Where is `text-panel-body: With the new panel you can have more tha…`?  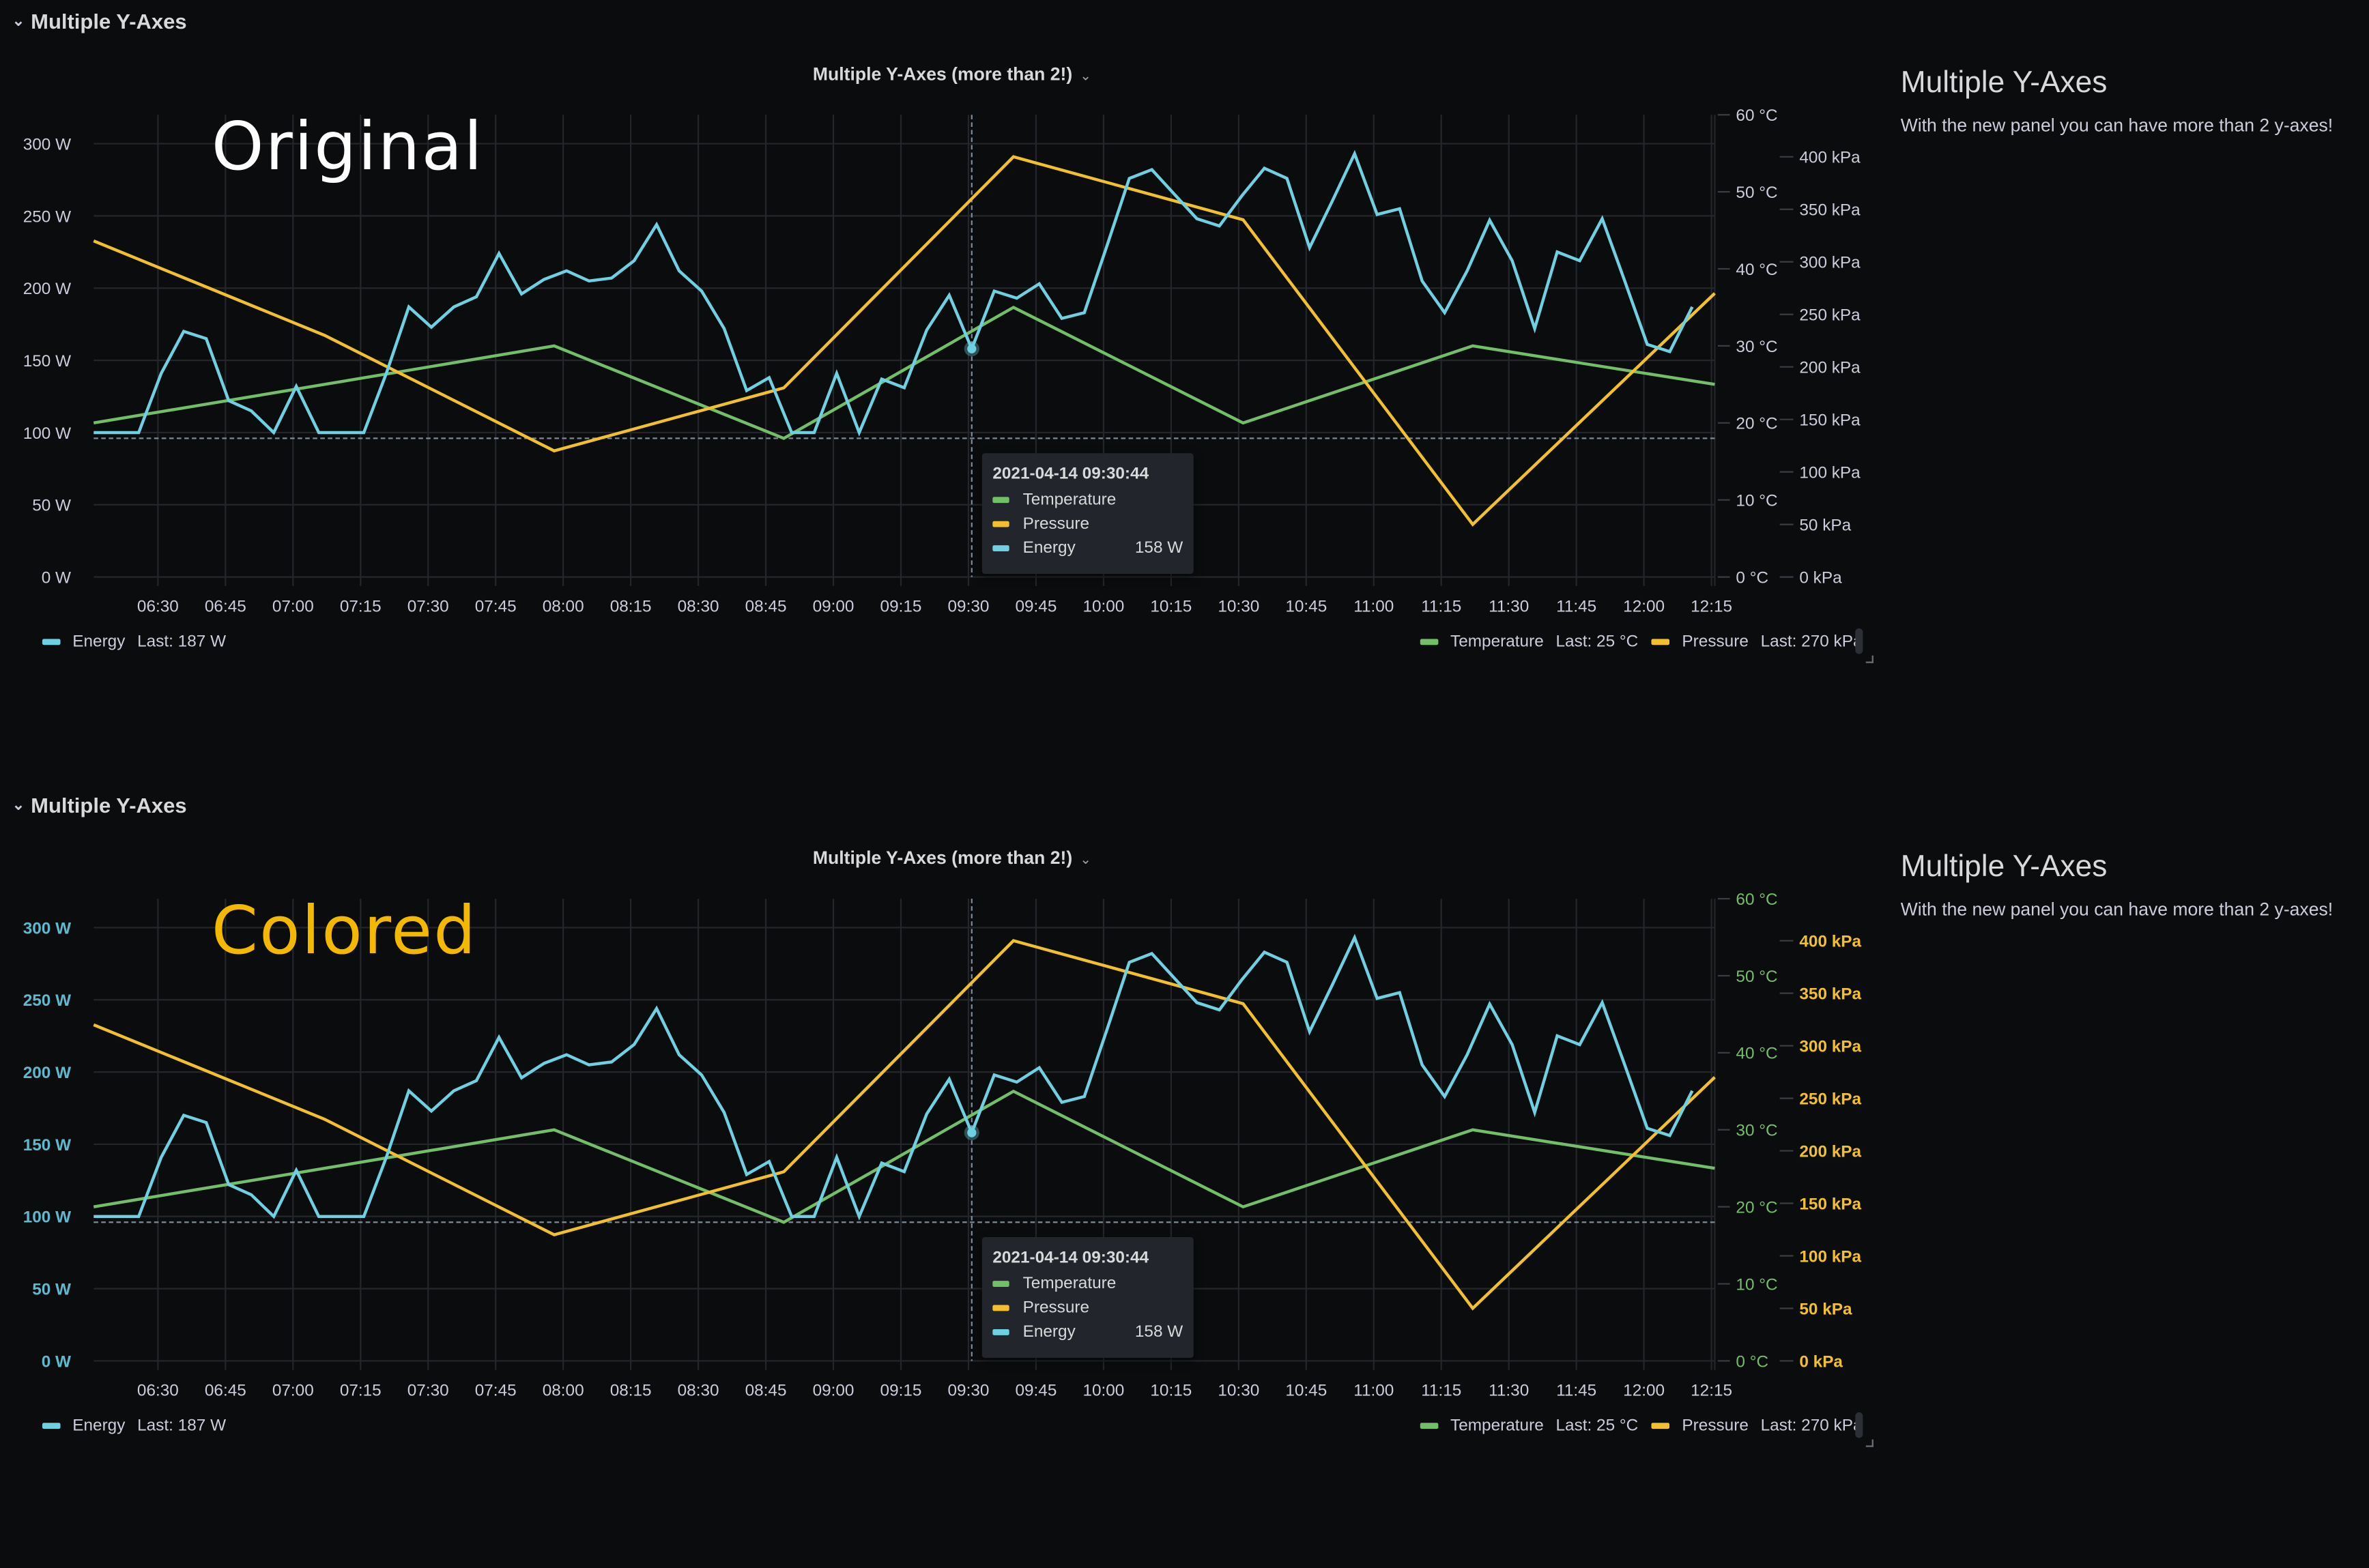 text-panel-body: With the new panel you can have more tha… is located at coordinates (2117, 126).